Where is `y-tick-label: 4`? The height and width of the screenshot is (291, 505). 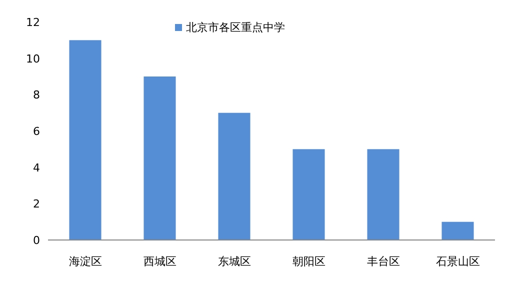
y-tick-label: 4 is located at coordinates (36, 167).